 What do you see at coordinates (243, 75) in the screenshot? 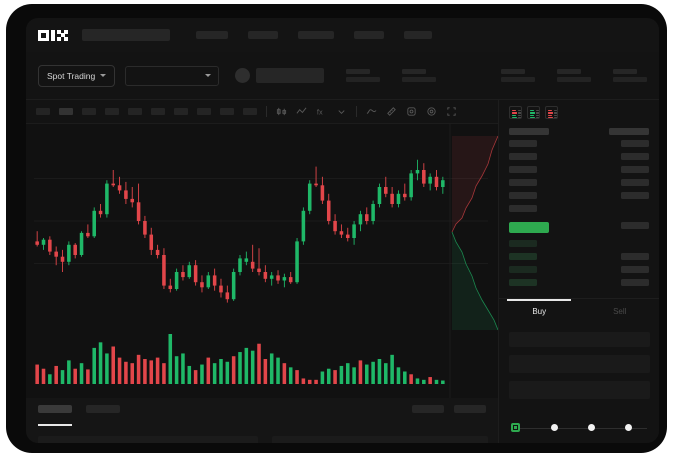
I see `coin-avatar-icon` at bounding box center [243, 75].